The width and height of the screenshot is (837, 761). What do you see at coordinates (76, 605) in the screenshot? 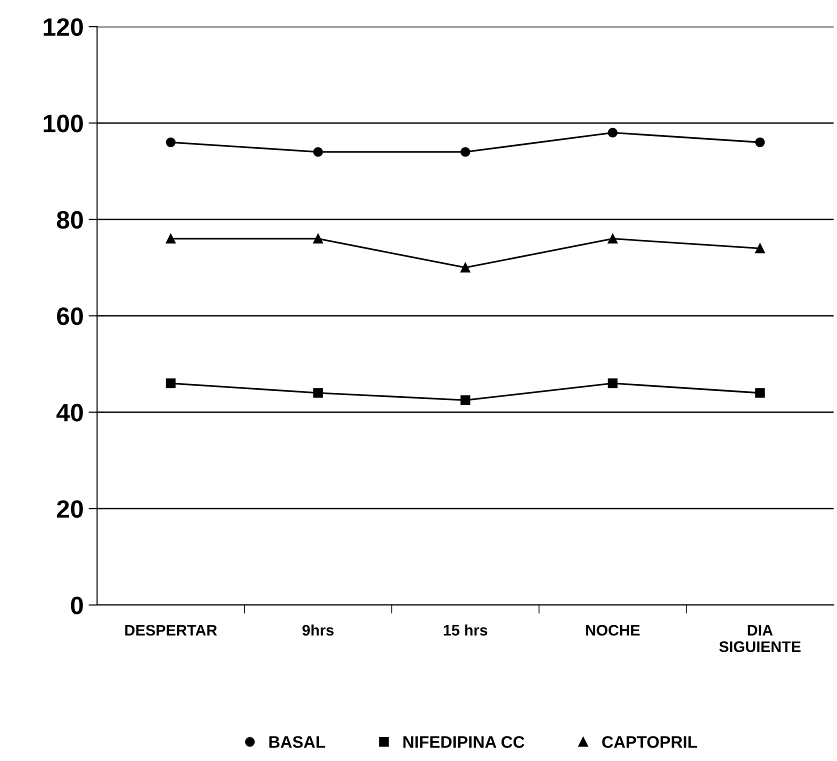
I see `y-tick-label: 0` at bounding box center [76, 605].